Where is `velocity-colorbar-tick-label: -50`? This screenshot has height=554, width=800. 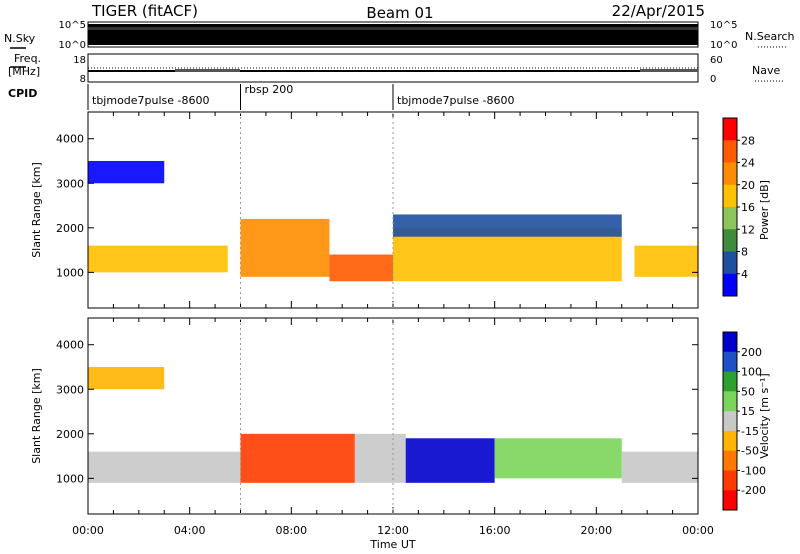 velocity-colorbar-tick-label: -50 is located at coordinates (750, 451).